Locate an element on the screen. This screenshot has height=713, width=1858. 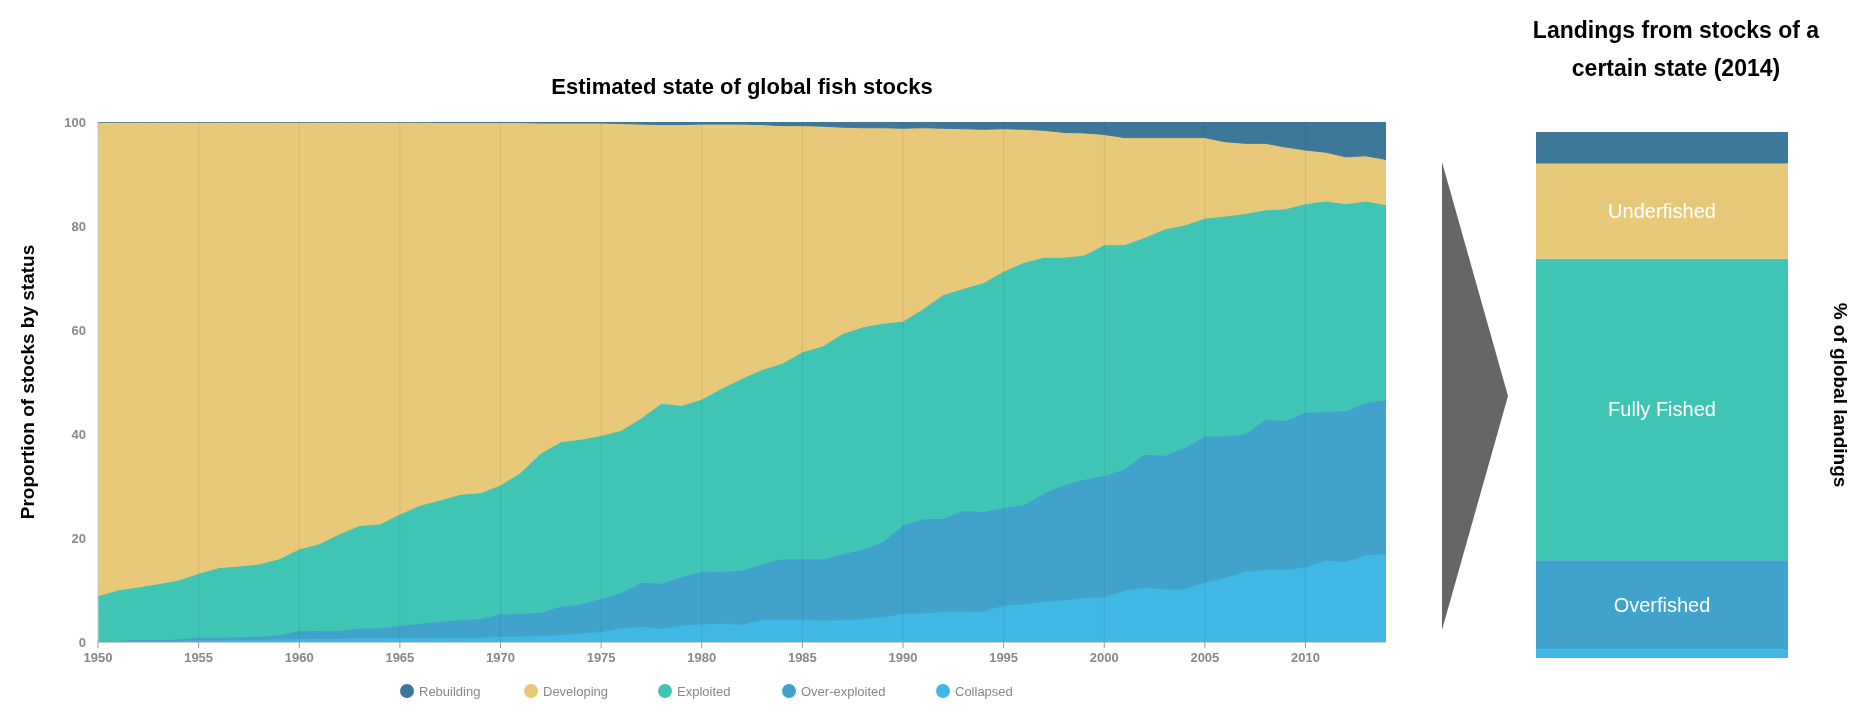
y-tick-label: 60 is located at coordinates (78, 330).